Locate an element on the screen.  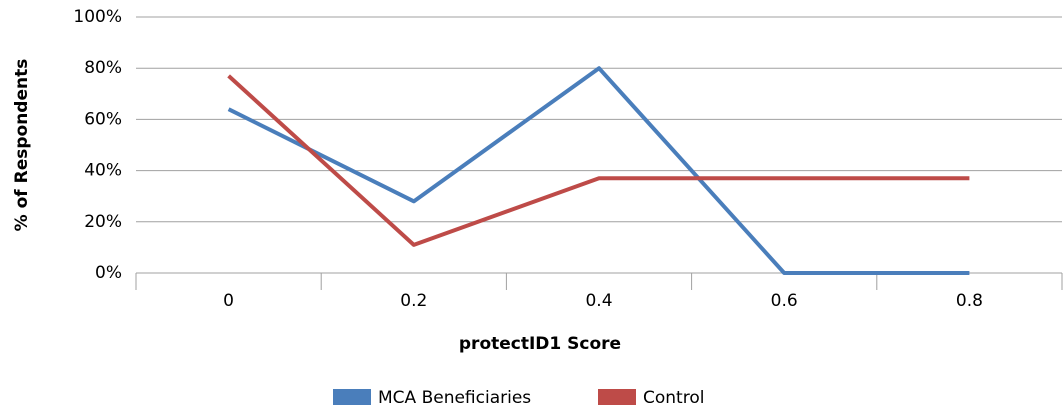
y-tick-label: 20% is located at coordinates (103, 222).